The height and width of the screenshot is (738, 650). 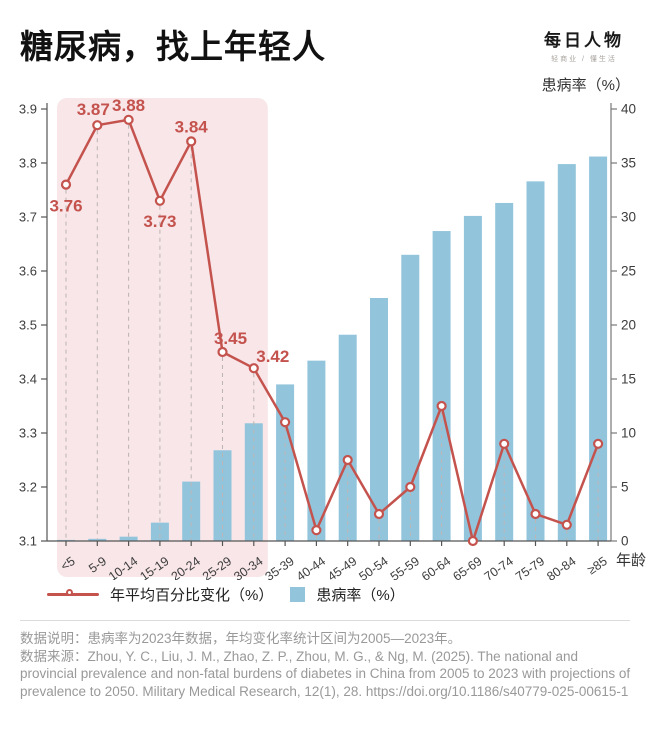 What do you see at coordinates (561, 567) in the screenshot?
I see `x-tick-label: 80-84` at bounding box center [561, 567].